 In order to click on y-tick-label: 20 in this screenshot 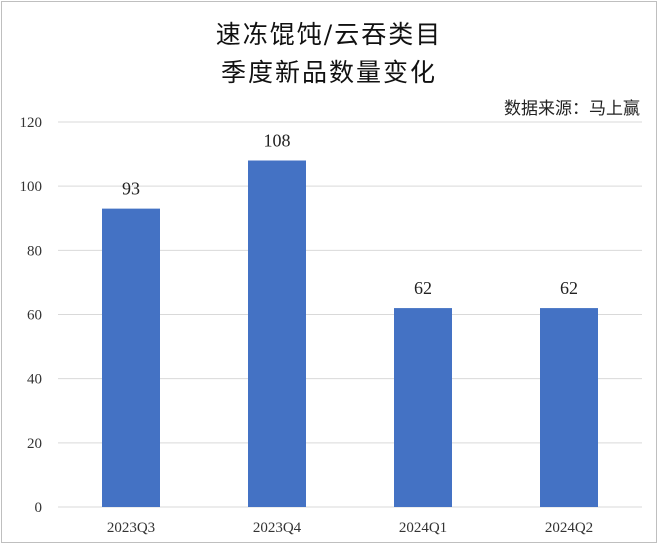, I will do `click(34, 444)`.